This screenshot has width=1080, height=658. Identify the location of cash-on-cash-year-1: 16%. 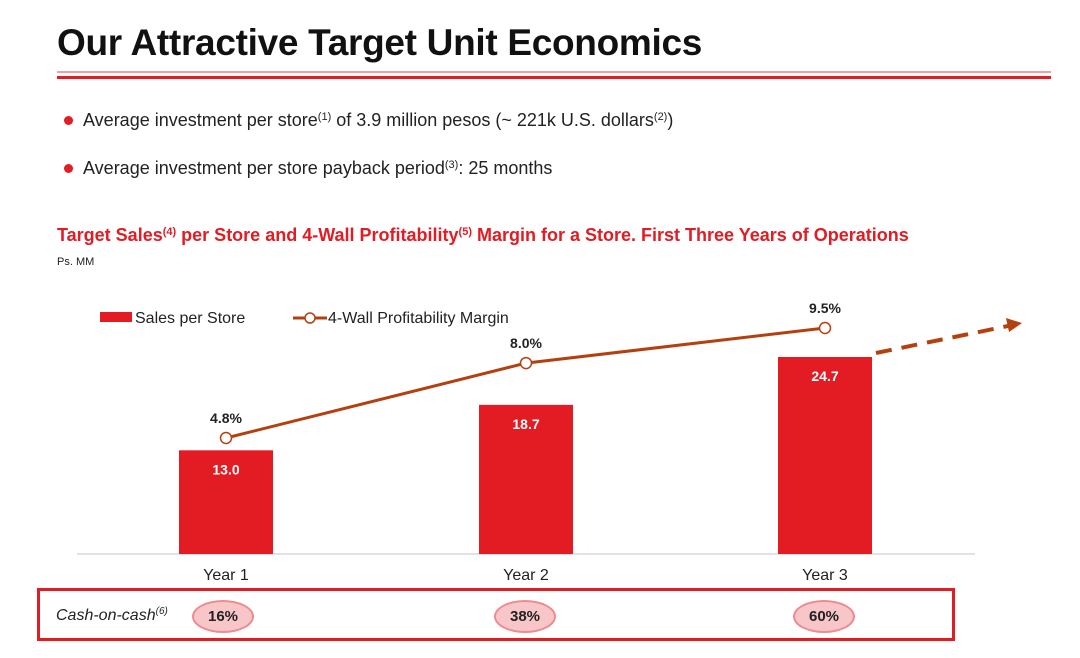
(223, 616).